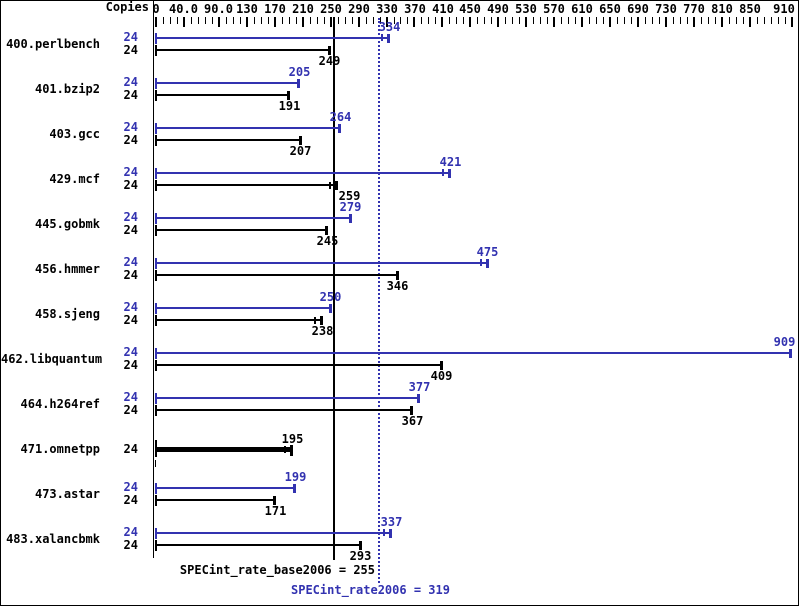  What do you see at coordinates (156, 9) in the screenshot?
I see `axis-tick-label: 0` at bounding box center [156, 9].